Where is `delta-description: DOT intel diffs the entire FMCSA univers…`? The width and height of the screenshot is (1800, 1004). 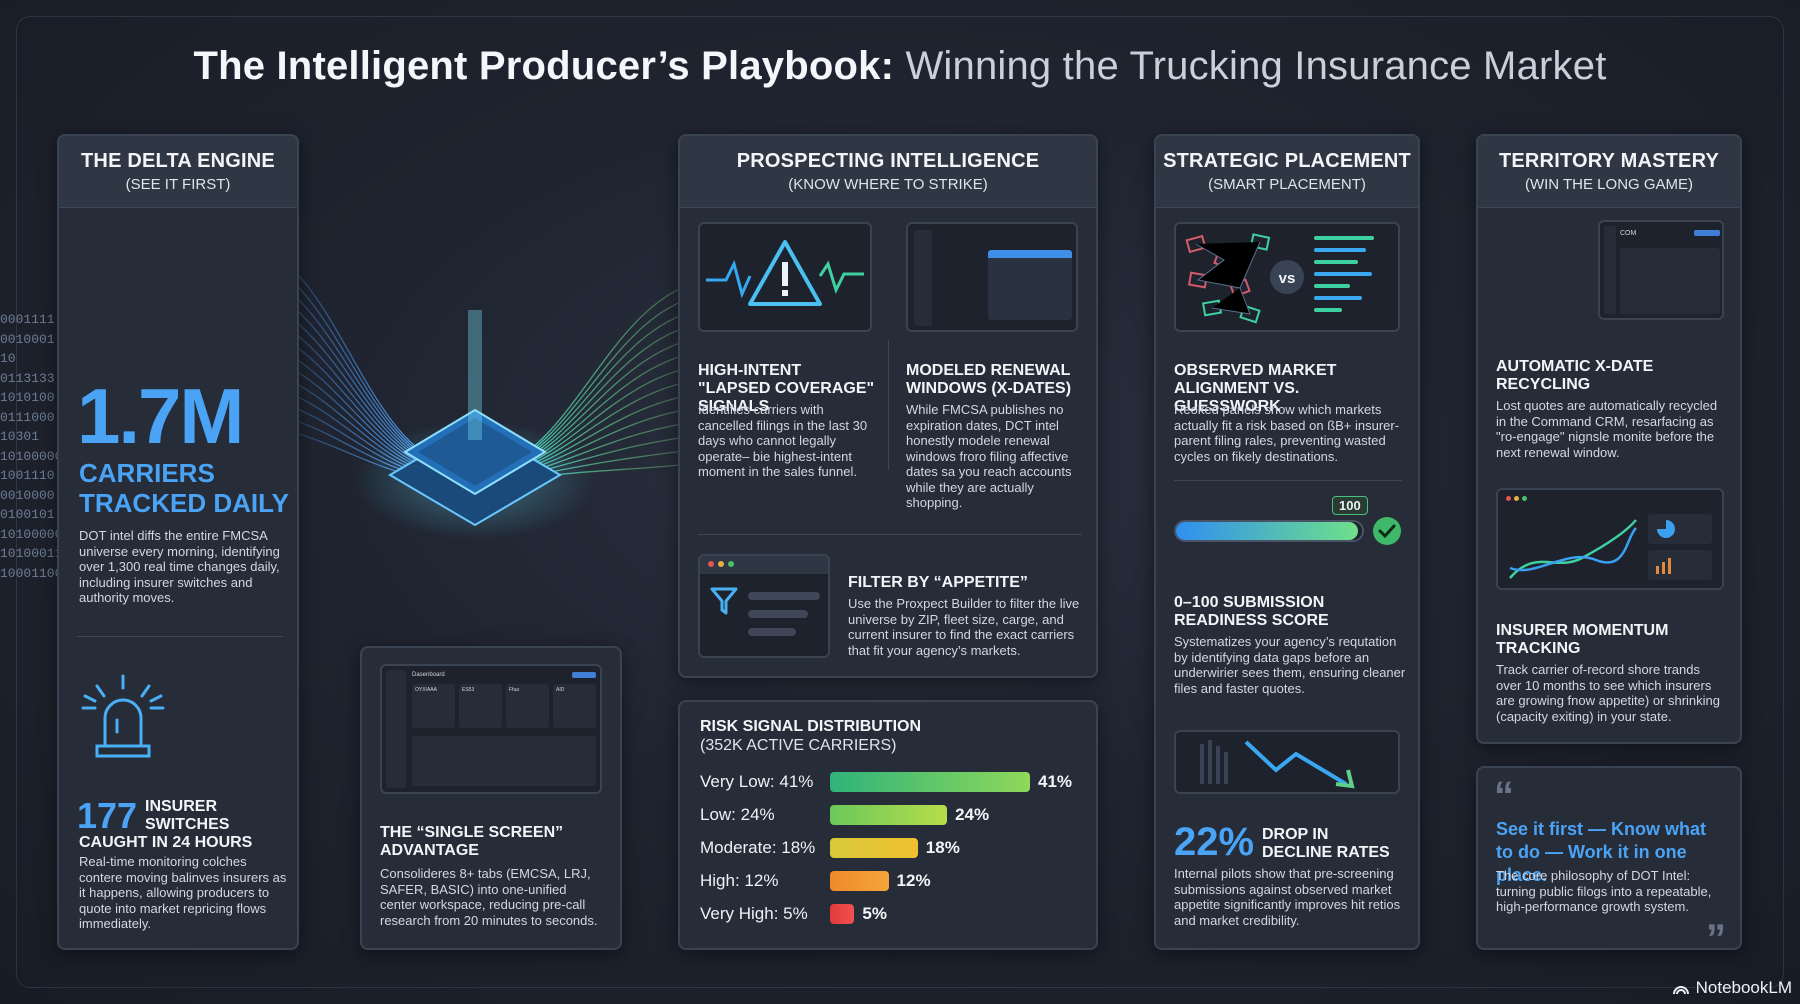 delta-description: DOT intel diffs the entire FMCSA univers… is located at coordinates (179, 566).